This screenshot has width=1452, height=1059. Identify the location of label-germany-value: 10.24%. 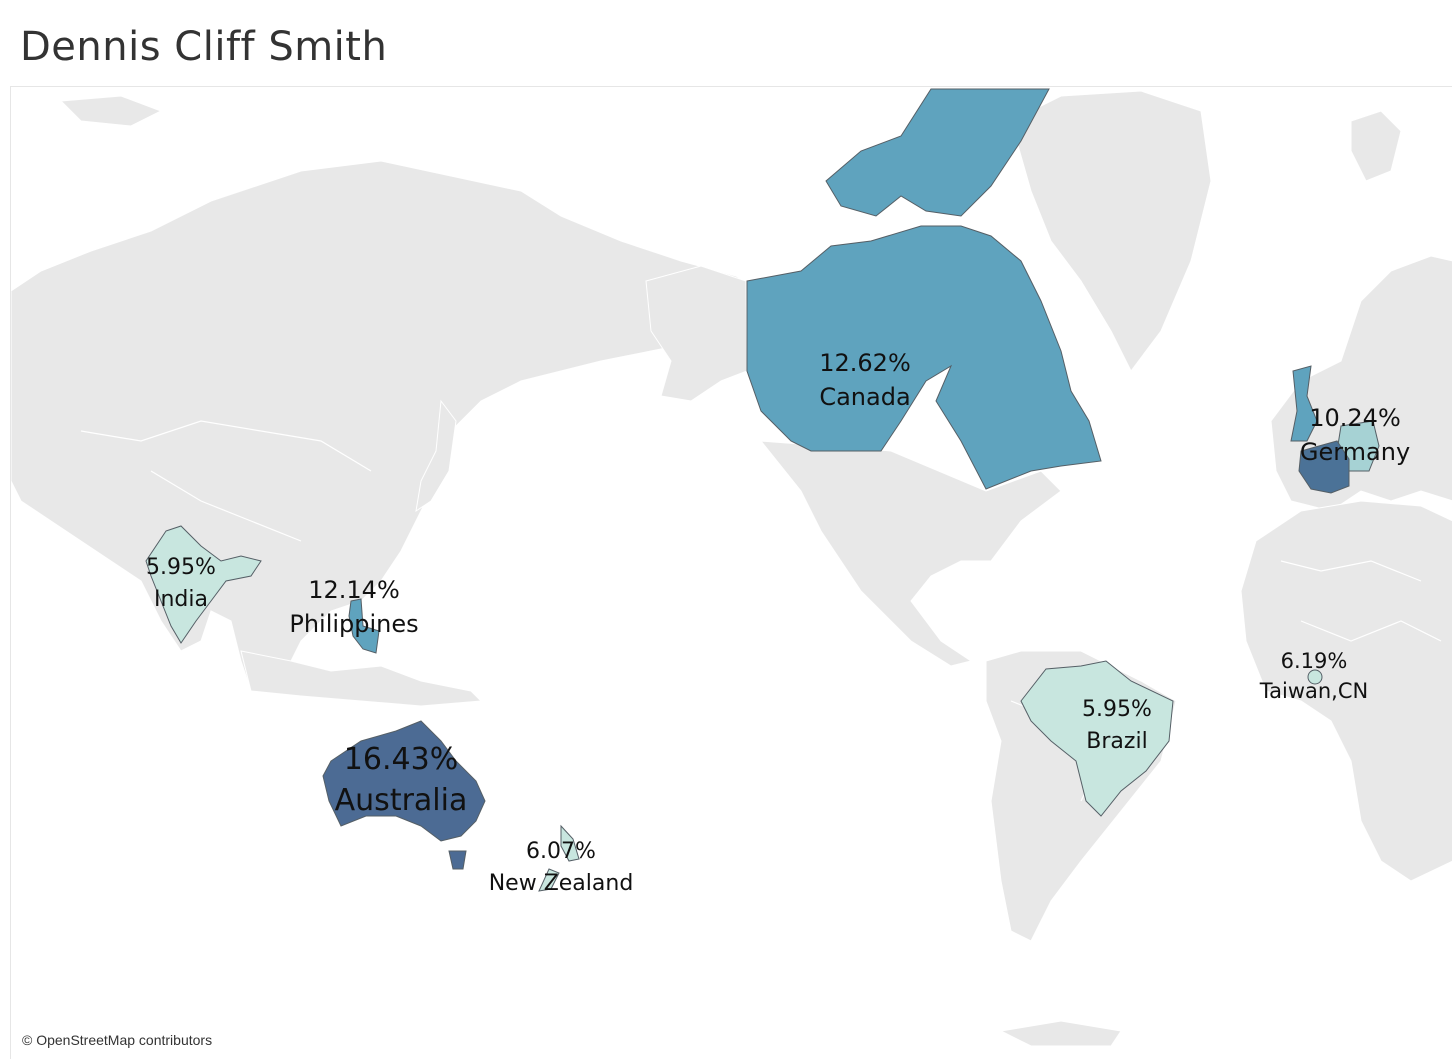
(1355, 418).